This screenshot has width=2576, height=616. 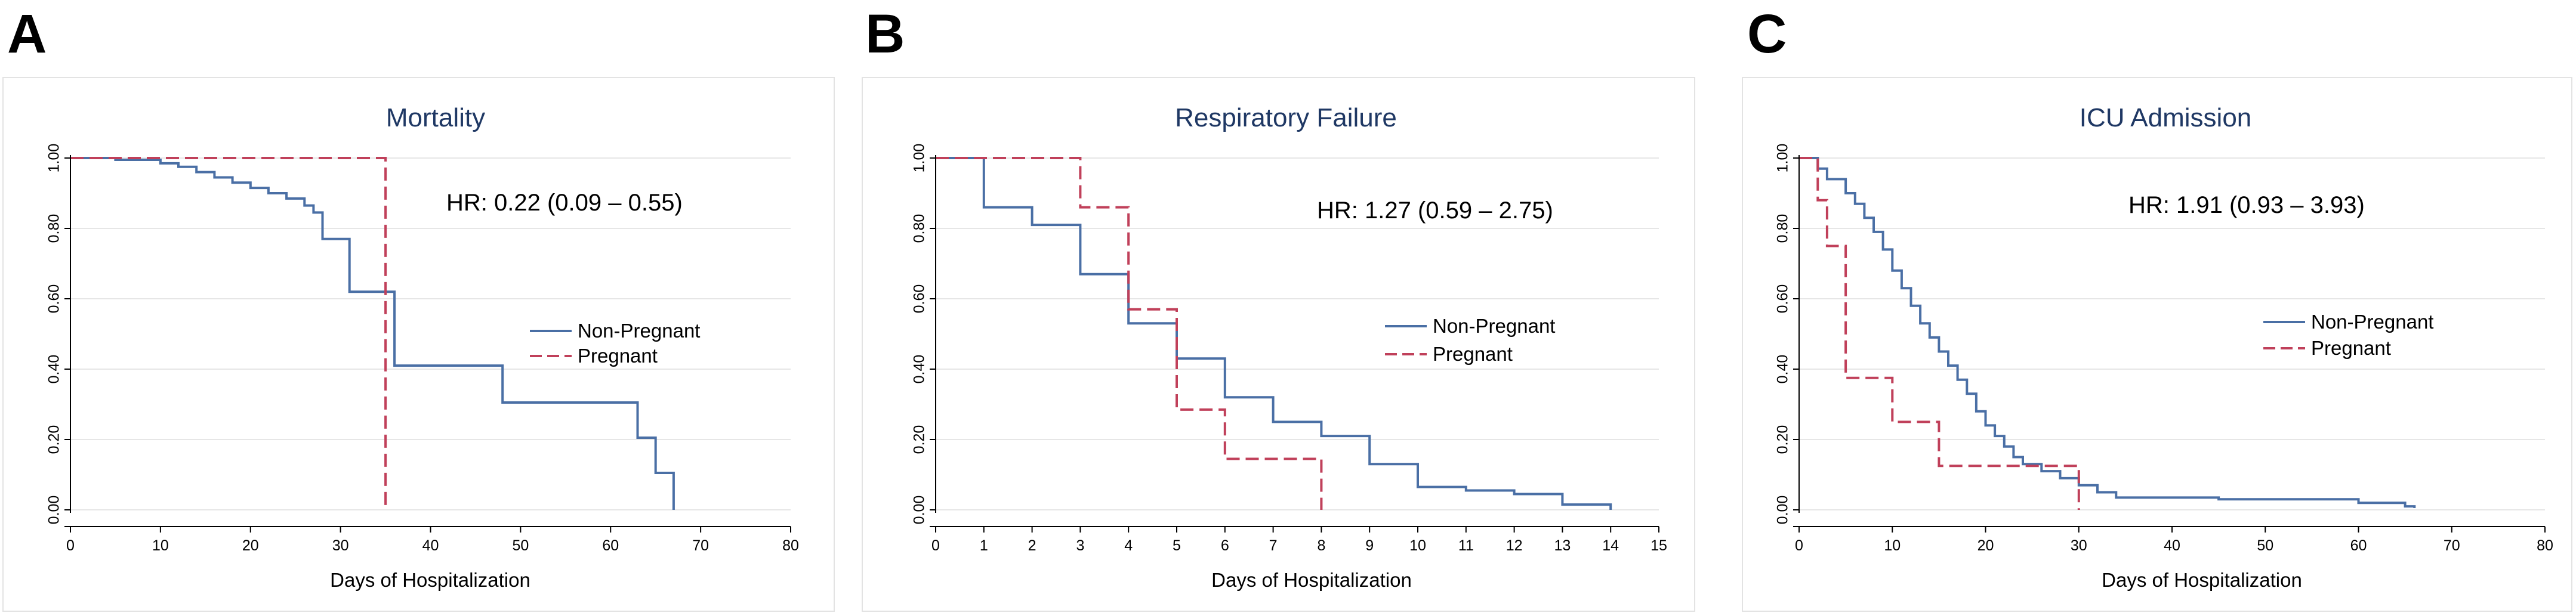 I want to click on x-tick-label: 11, so click(x=1466, y=545).